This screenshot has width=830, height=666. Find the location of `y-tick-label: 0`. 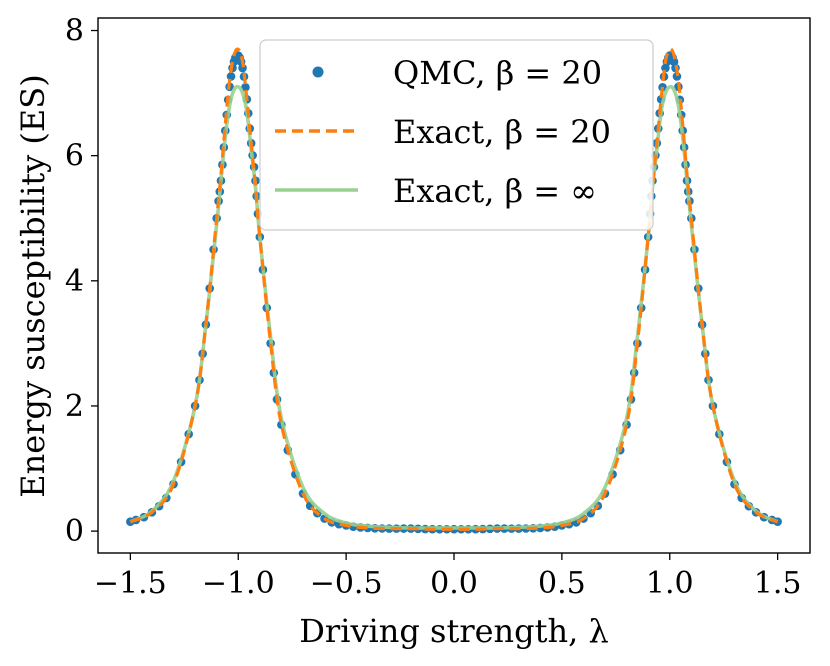

y-tick-label: 0 is located at coordinates (74, 531).